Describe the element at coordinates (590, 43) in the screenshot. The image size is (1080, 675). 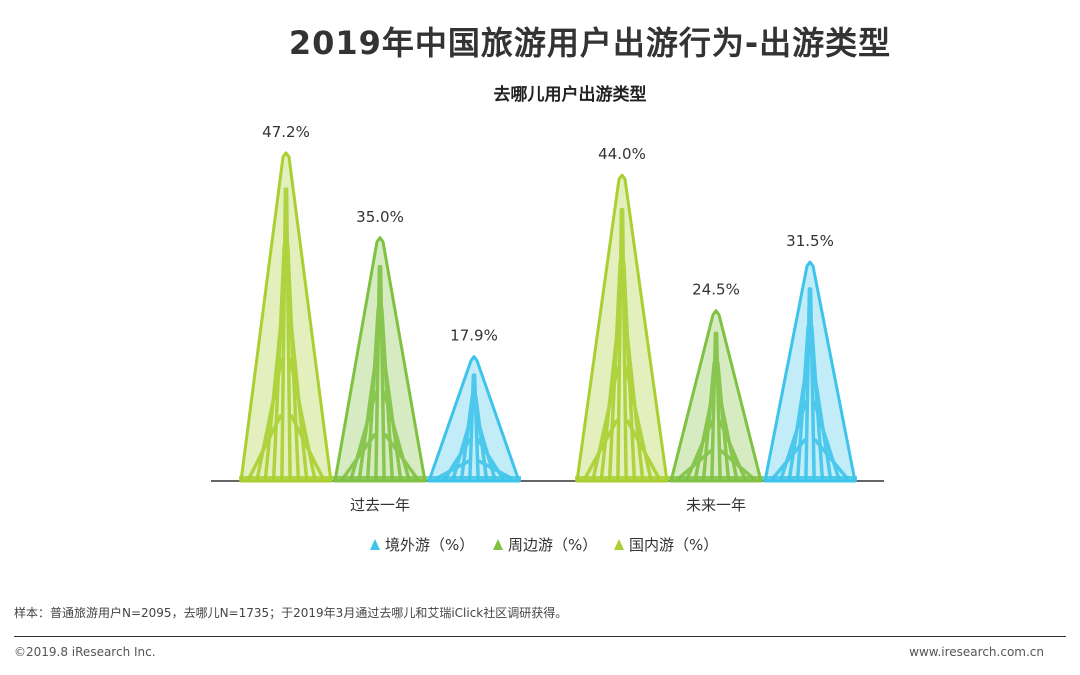
I see `page-title: 2019年中国旅游用户出游行为-出游类型` at that location.